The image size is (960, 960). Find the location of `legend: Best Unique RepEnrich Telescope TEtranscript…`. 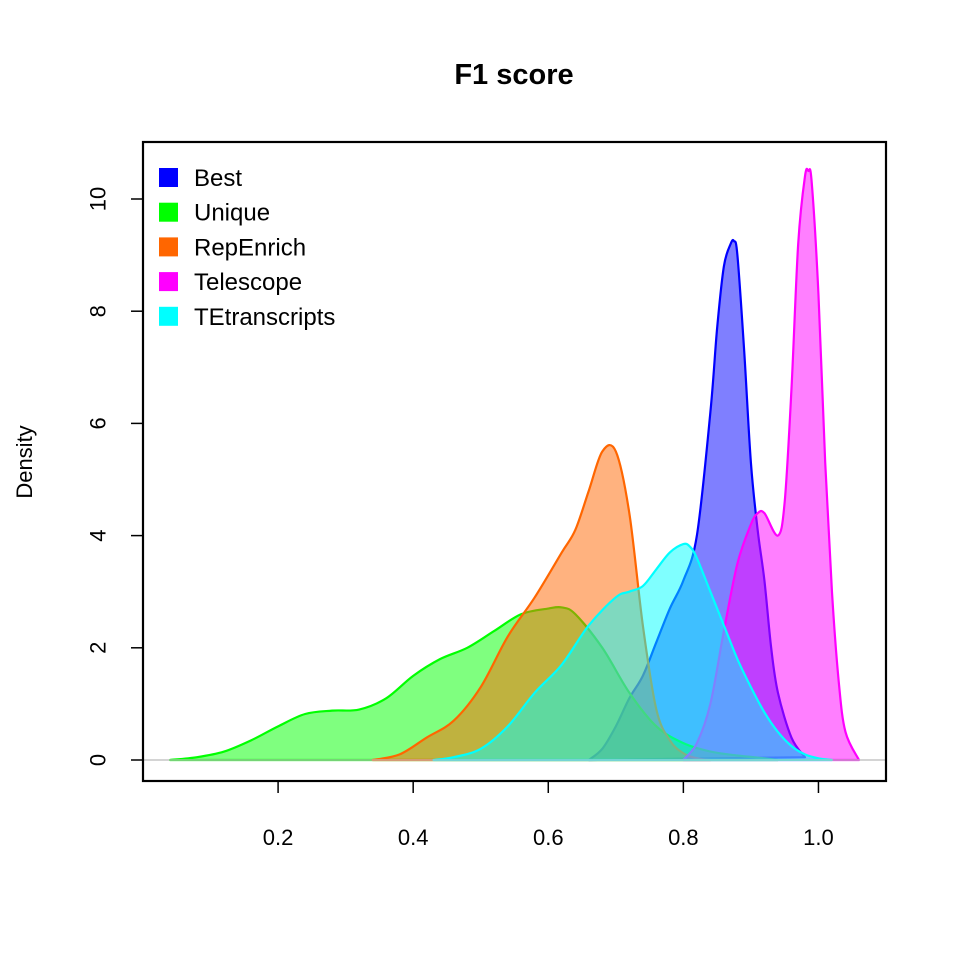

legend: Best Unique RepEnrich Telescope TEtranscript… is located at coordinates (247, 248).